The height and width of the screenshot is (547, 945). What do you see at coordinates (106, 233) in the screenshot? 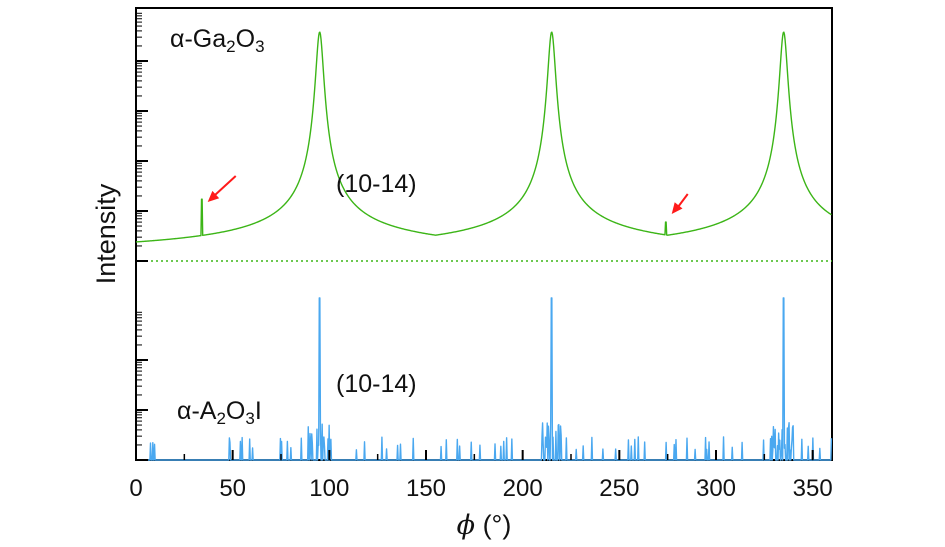
I see `y-axis-title: Intensity` at bounding box center [106, 233].